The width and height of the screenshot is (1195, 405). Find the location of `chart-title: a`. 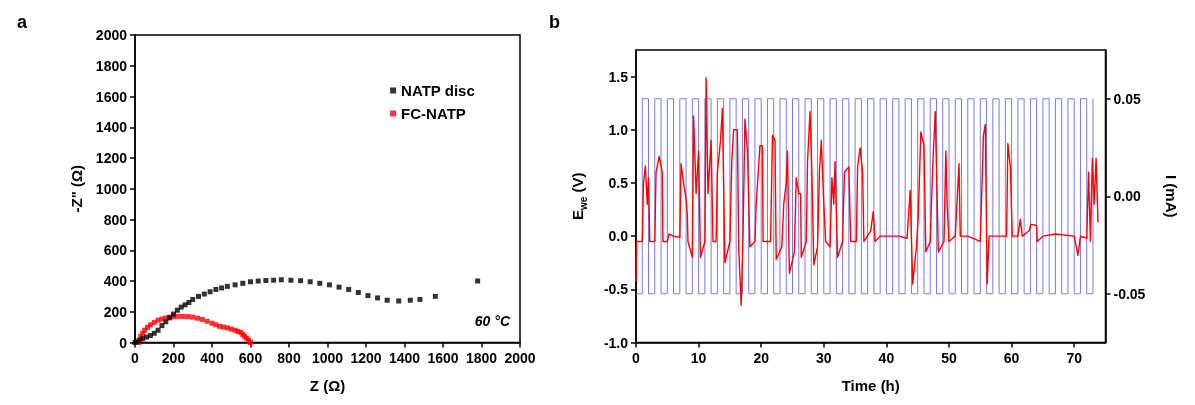

chart-title: a is located at coordinates (22, 22).